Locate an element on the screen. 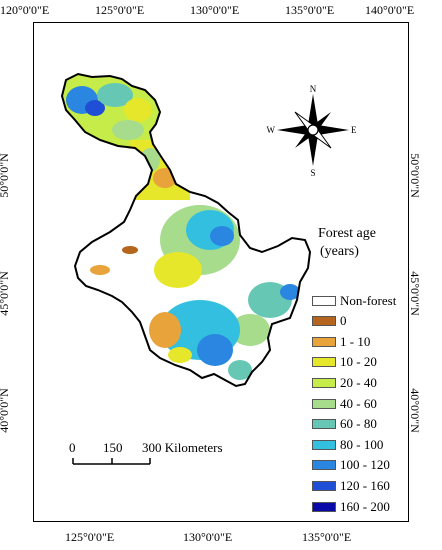 The height and width of the screenshot is (550, 442). patch-west-brown is located at coordinates (130, 250).